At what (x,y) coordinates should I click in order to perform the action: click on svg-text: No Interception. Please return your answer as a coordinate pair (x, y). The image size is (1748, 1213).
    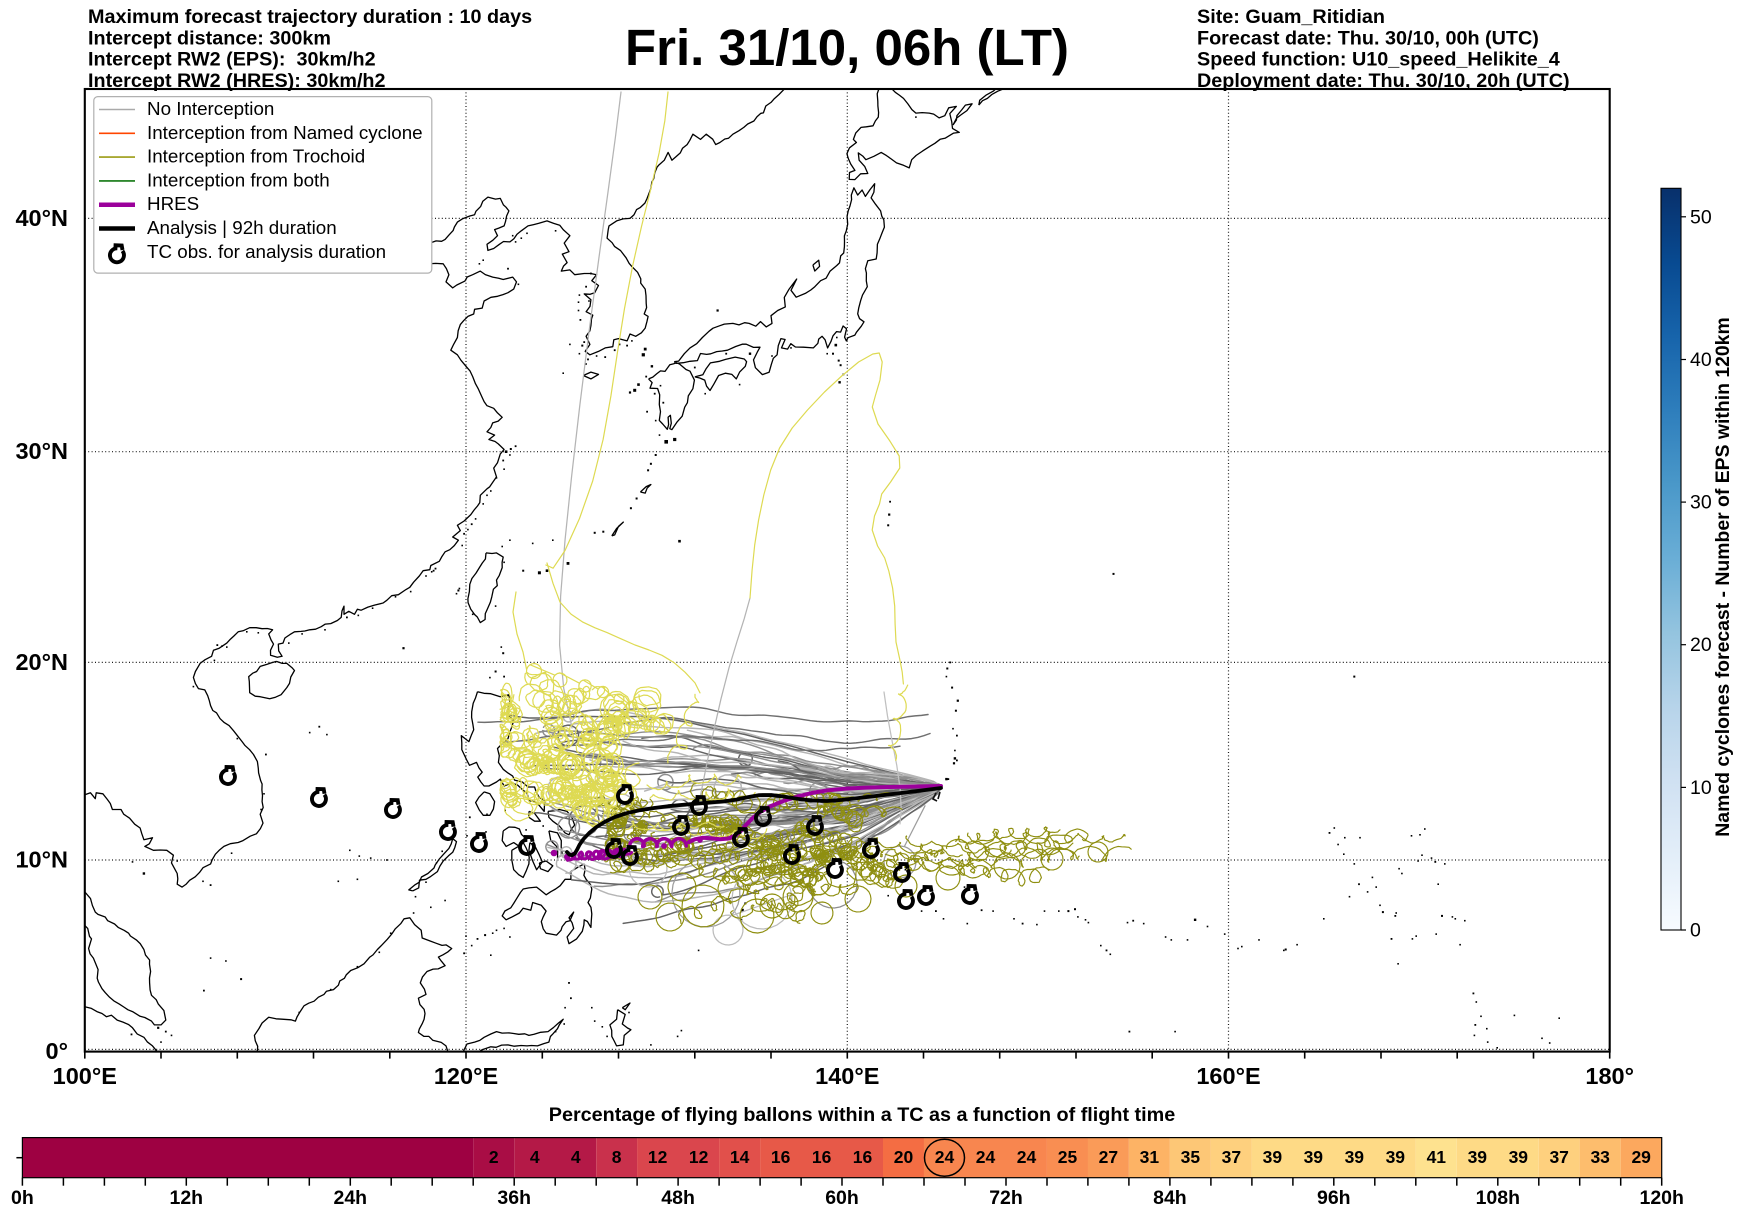
    Looking at the image, I should click on (210, 108).